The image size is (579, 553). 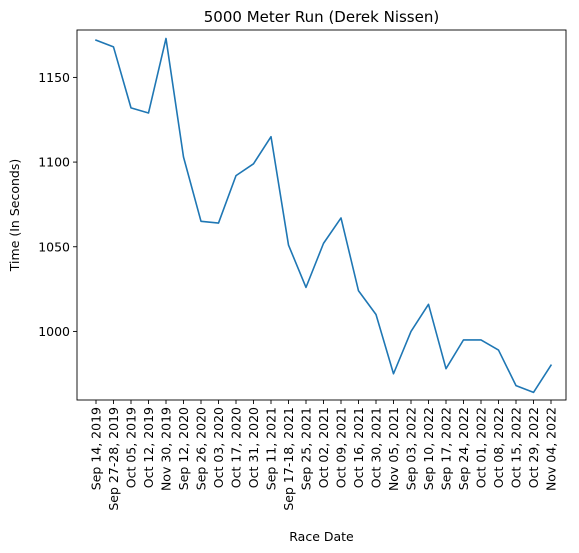 What do you see at coordinates (183, 448) in the screenshot?
I see `x-tick-label: Sep 12, 2020` at bounding box center [183, 448].